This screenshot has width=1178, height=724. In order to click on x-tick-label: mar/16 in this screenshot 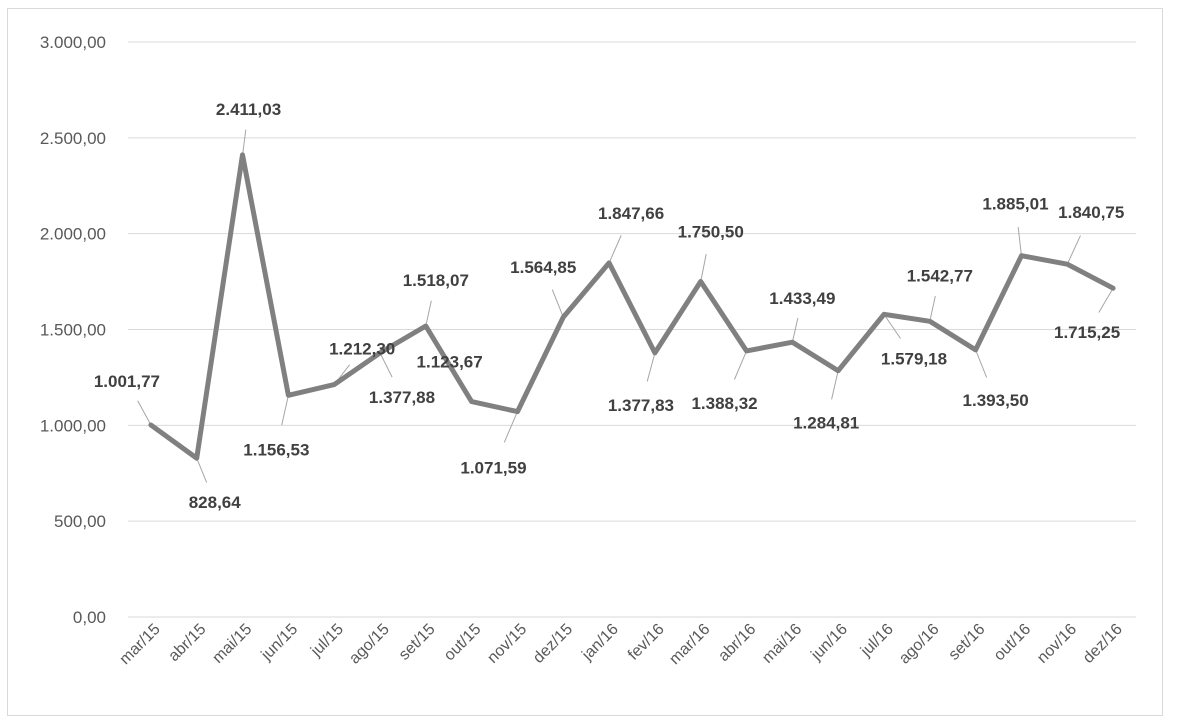, I will do `click(689, 644)`.